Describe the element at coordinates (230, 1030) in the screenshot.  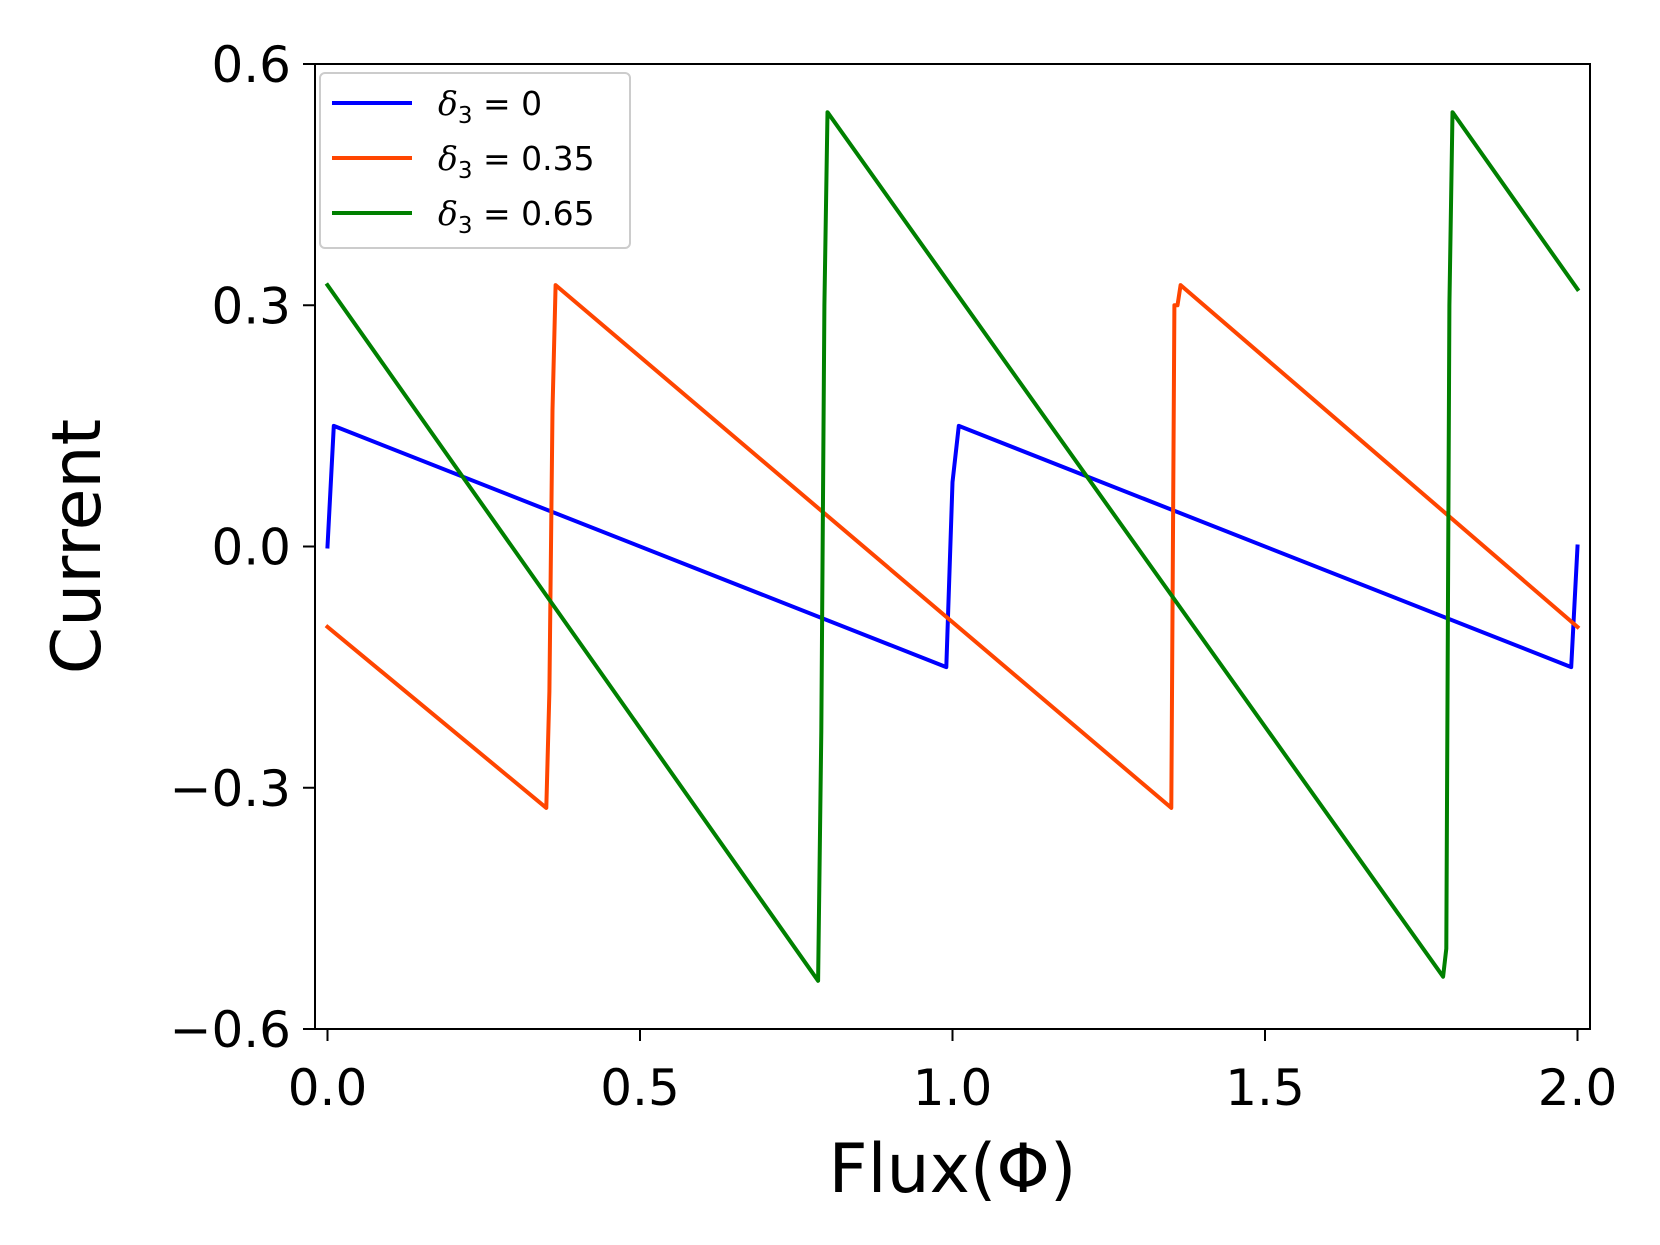
I see `y-tick-label: −0.6` at that location.